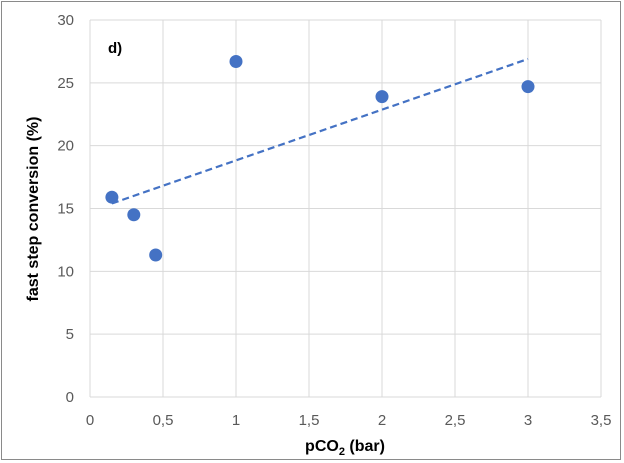 This screenshot has width=624, height=463. What do you see at coordinates (322, 446) in the screenshot?
I see `x-axis-title-main: pCO` at bounding box center [322, 446].